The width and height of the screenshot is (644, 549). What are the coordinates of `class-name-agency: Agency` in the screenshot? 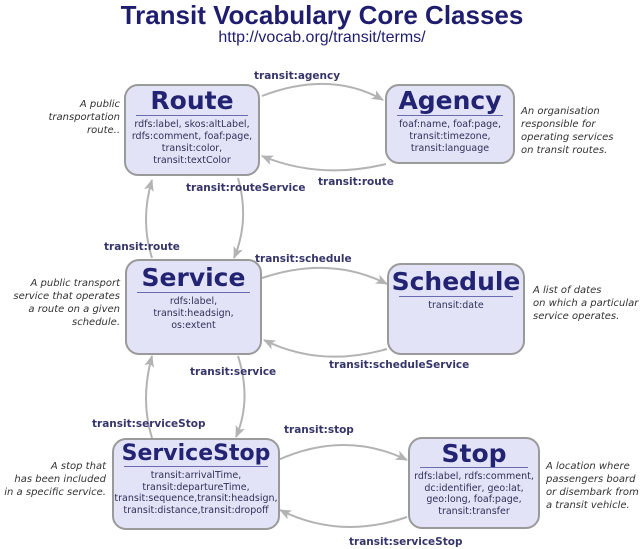 It's located at (450, 100).